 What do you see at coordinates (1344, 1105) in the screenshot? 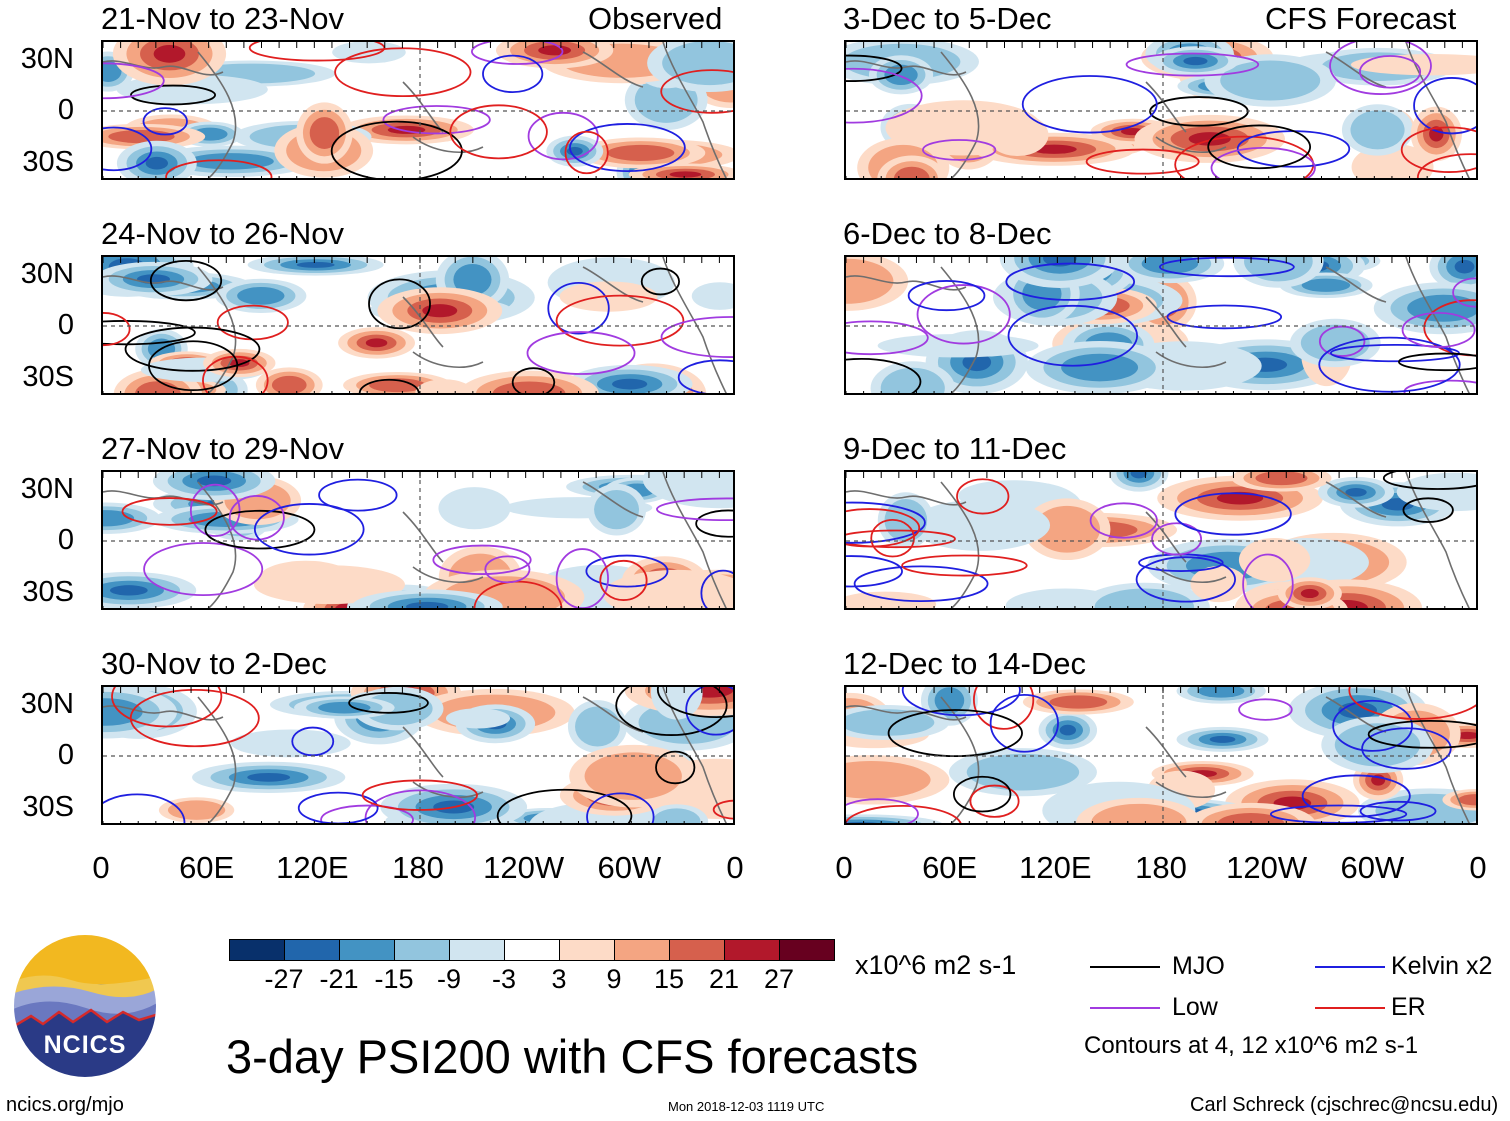
I see `footer-credit: Carl Schreck (cjschrec@ncsu.edu)` at bounding box center [1344, 1105].